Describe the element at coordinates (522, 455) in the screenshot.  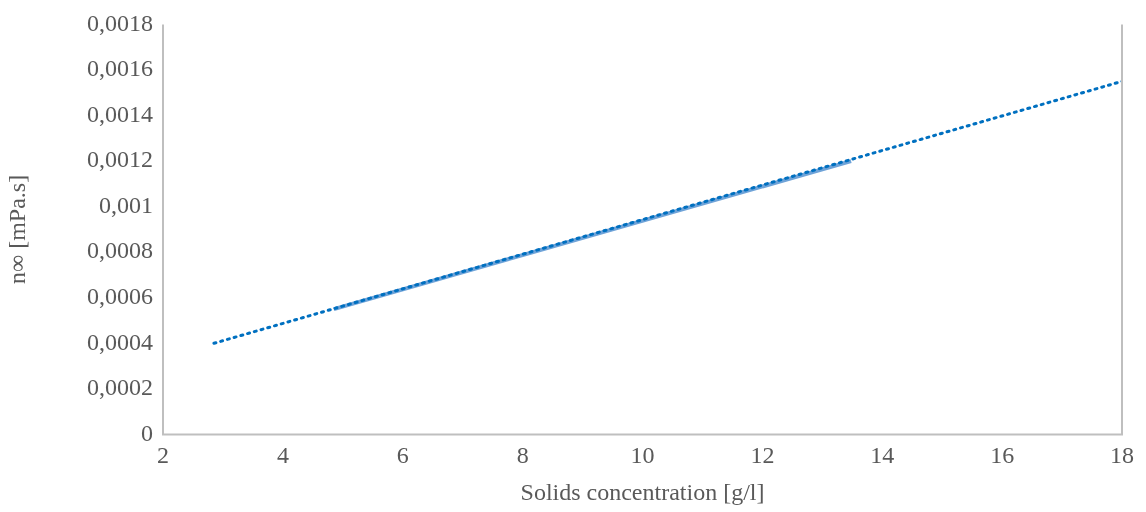
I see `x-tick-label: 8` at that location.